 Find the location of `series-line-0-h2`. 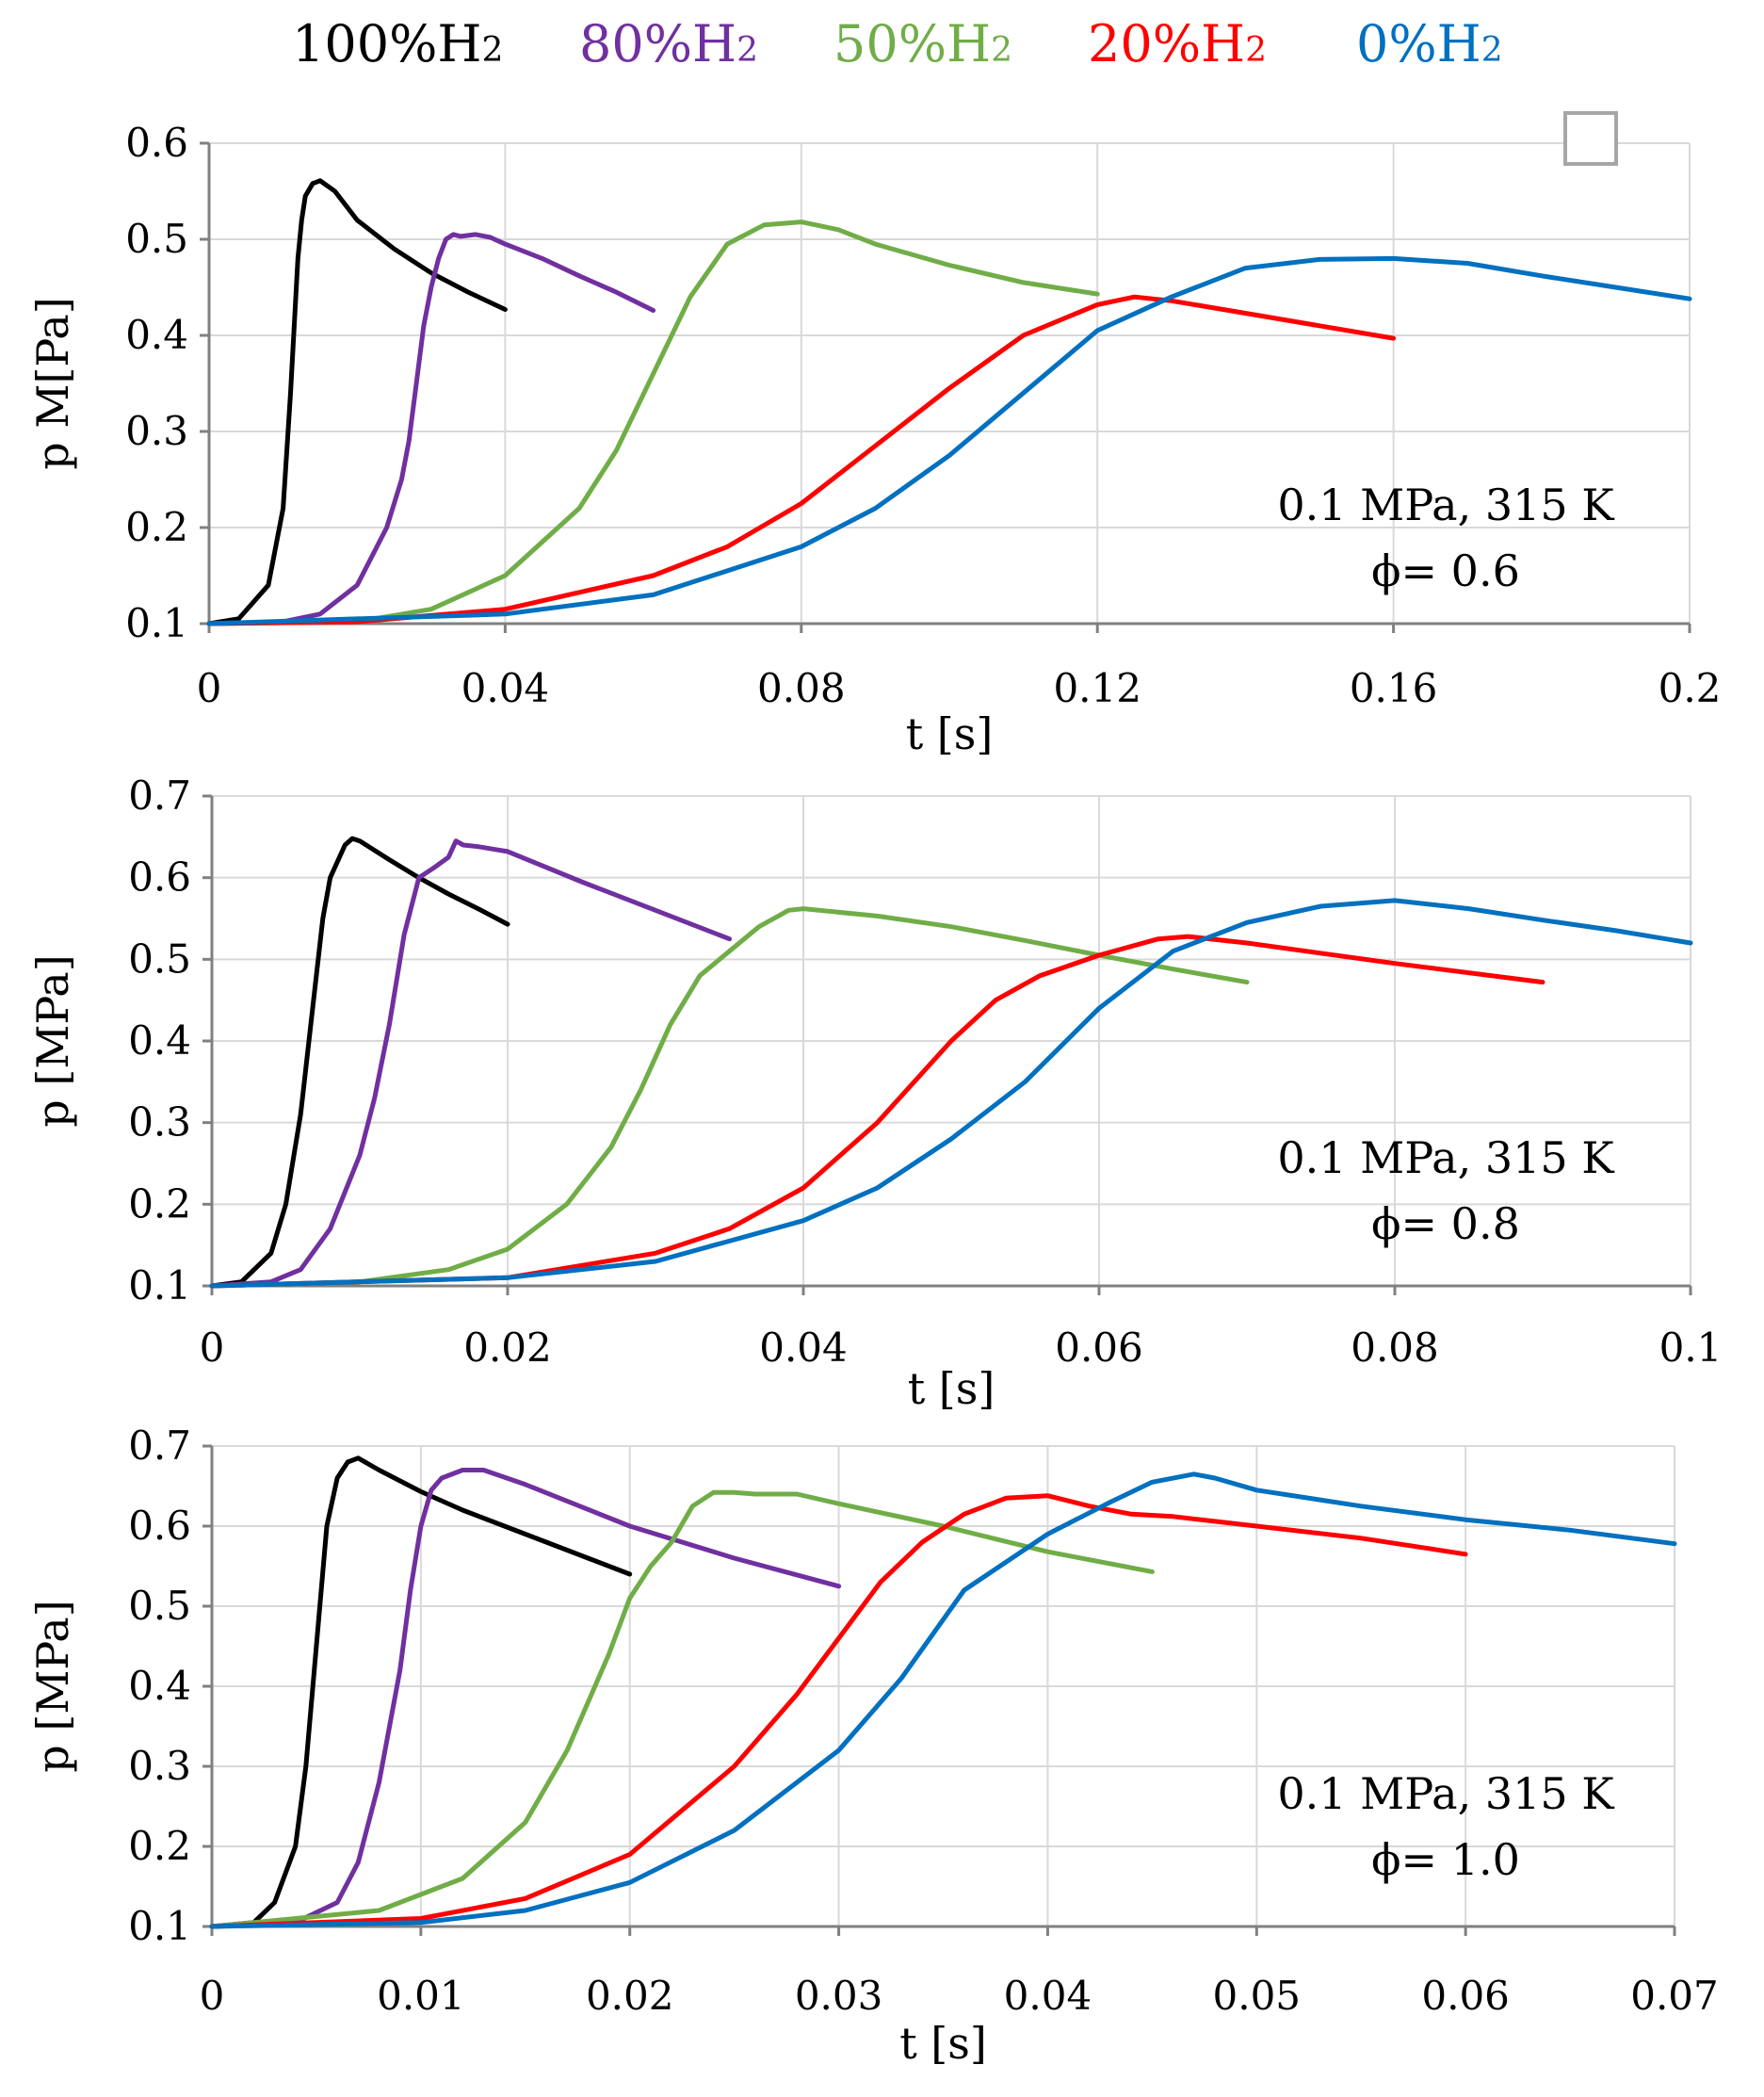

series-line-0-h2 is located at coordinates (949, 441).